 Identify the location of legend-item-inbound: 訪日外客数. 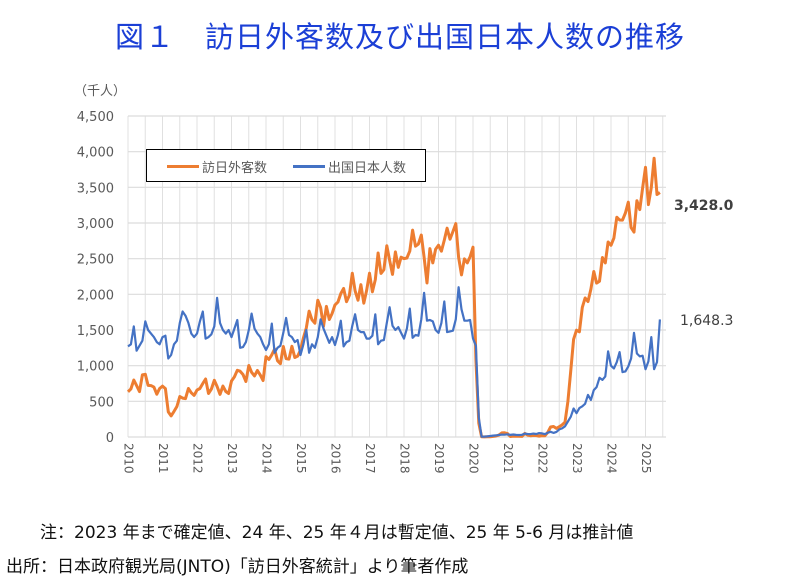
(217, 166).